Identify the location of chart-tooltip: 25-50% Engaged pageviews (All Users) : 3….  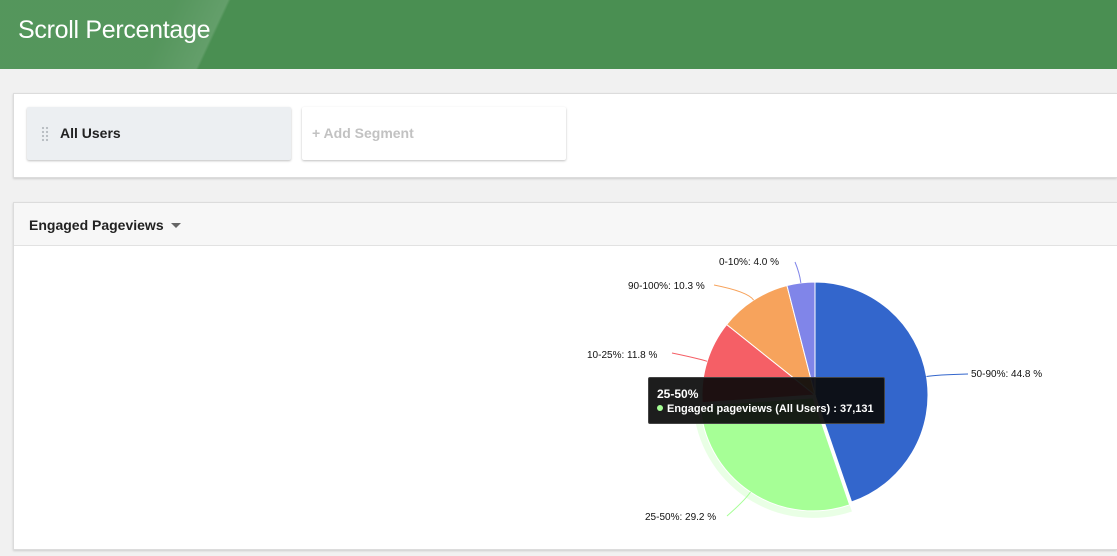
(766, 400).